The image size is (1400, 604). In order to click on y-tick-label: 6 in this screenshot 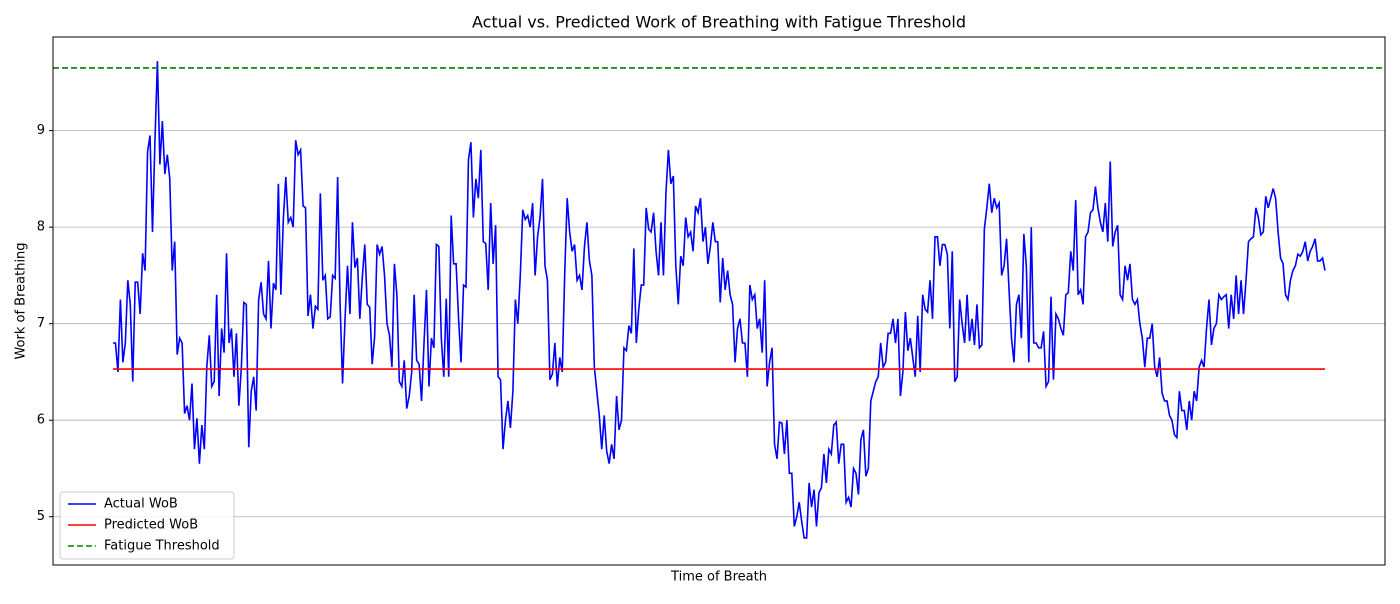, I will do `click(41, 420)`.